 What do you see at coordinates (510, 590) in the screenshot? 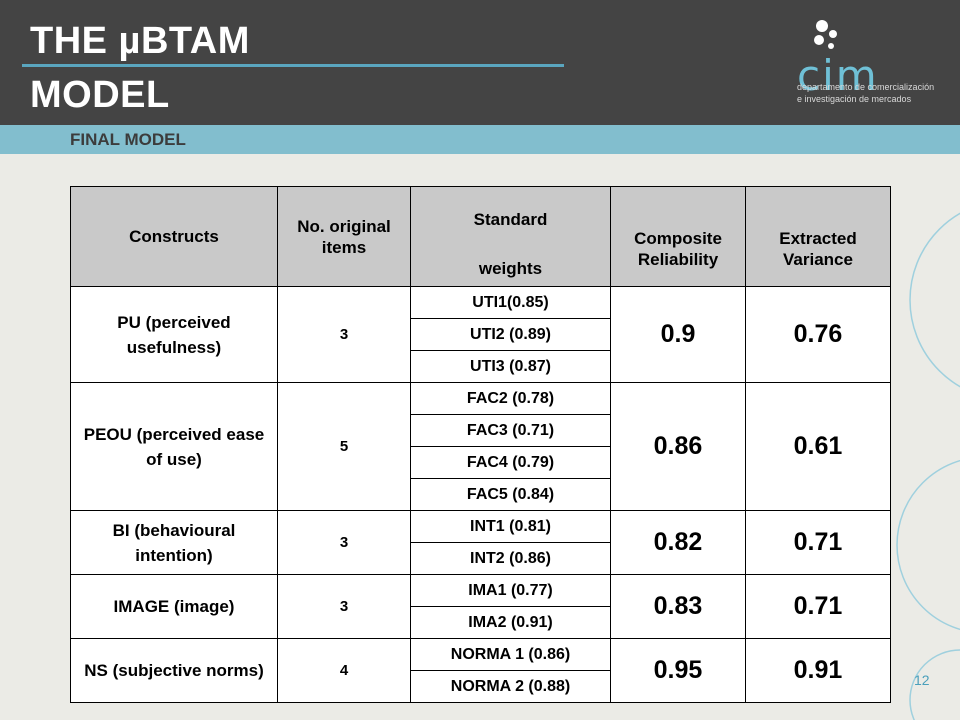
I see `weight-cell: IMA1 (0.77)` at bounding box center [510, 590].